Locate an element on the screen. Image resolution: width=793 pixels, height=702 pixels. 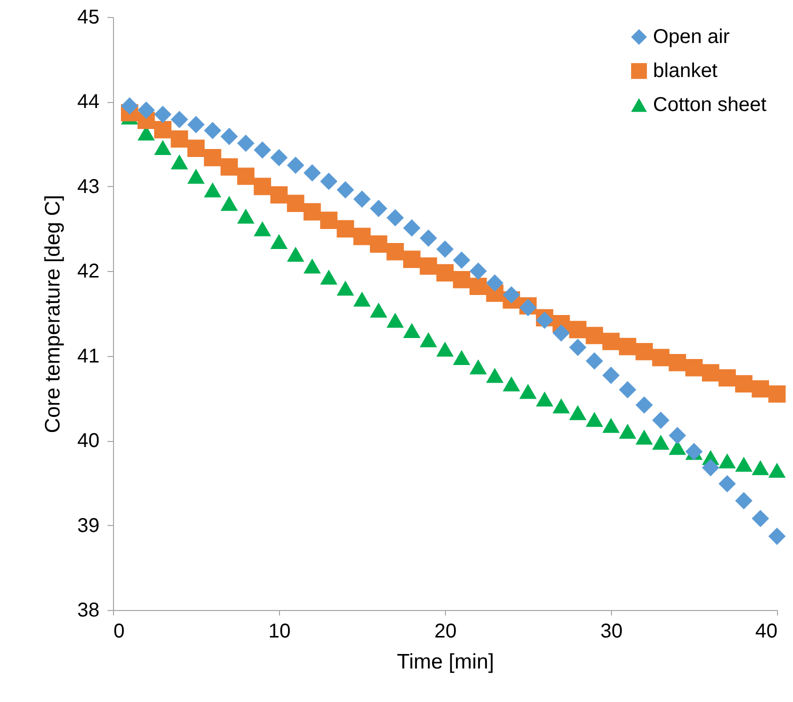
y-tick-label: 45 is located at coordinates (88, 17).